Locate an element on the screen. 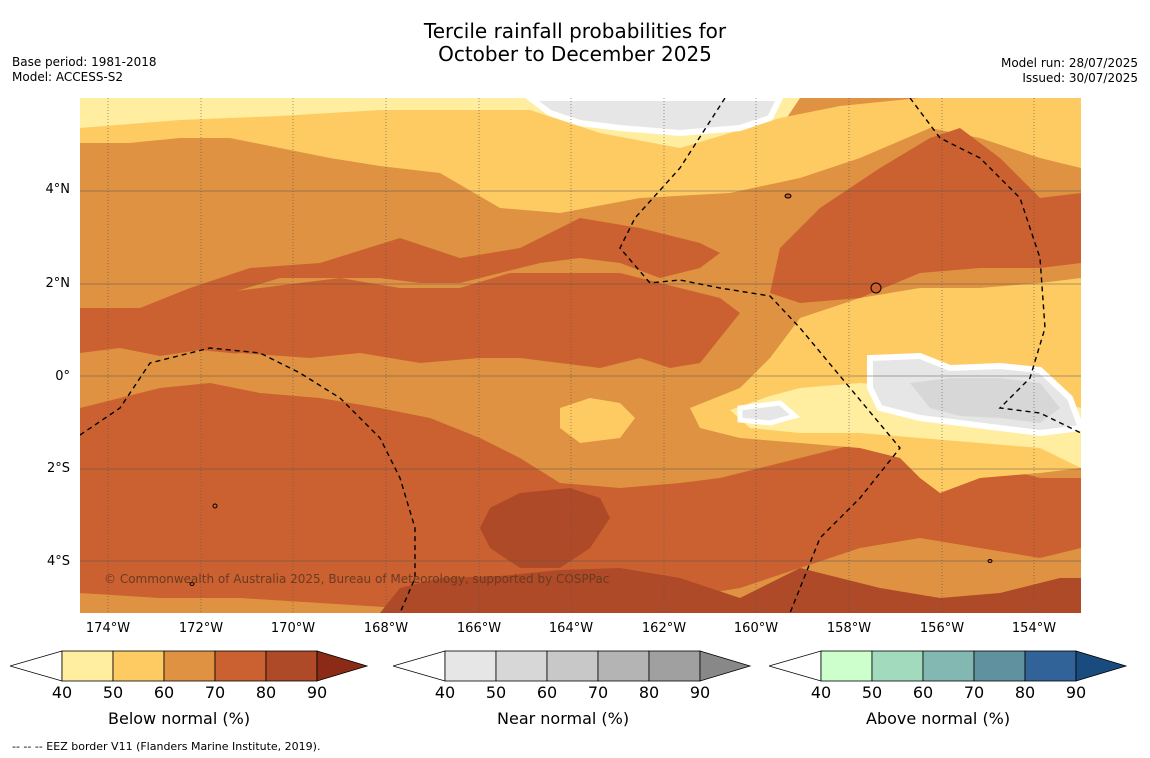  lon-label-168w: 168°W is located at coordinates (386, 628).